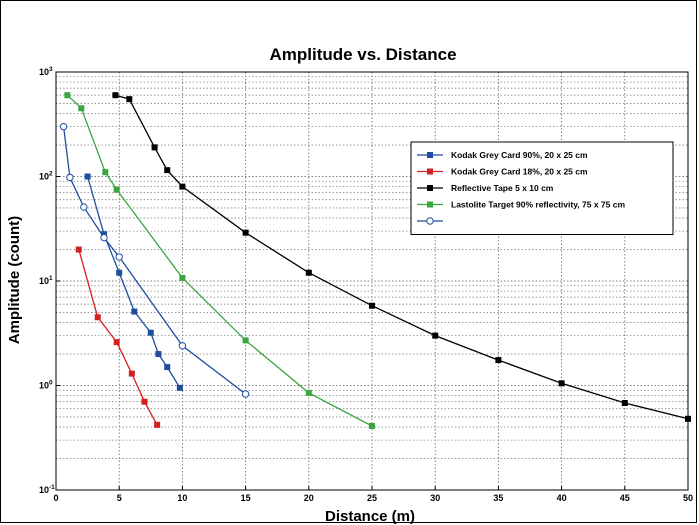 This screenshot has height=525, width=699. What do you see at coordinates (47, 489) in the screenshot?
I see `y-tick-label: 10⁻¹` at bounding box center [47, 489].